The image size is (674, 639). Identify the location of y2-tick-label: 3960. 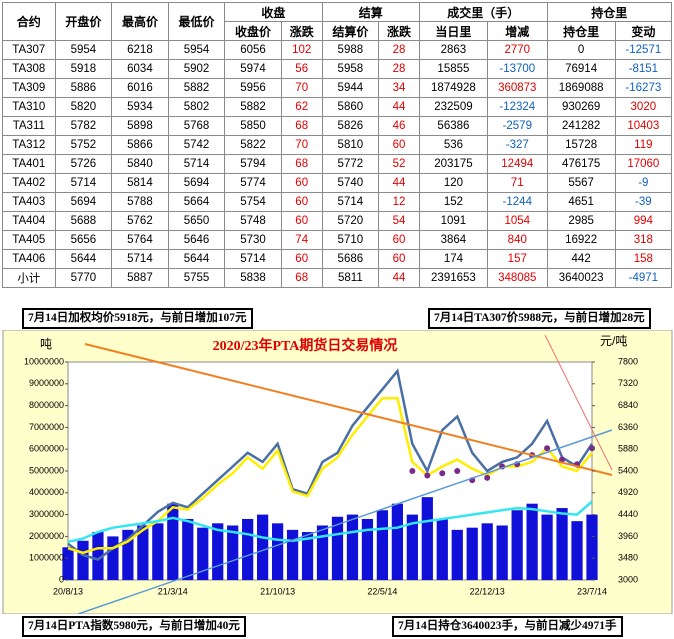
(628, 536).